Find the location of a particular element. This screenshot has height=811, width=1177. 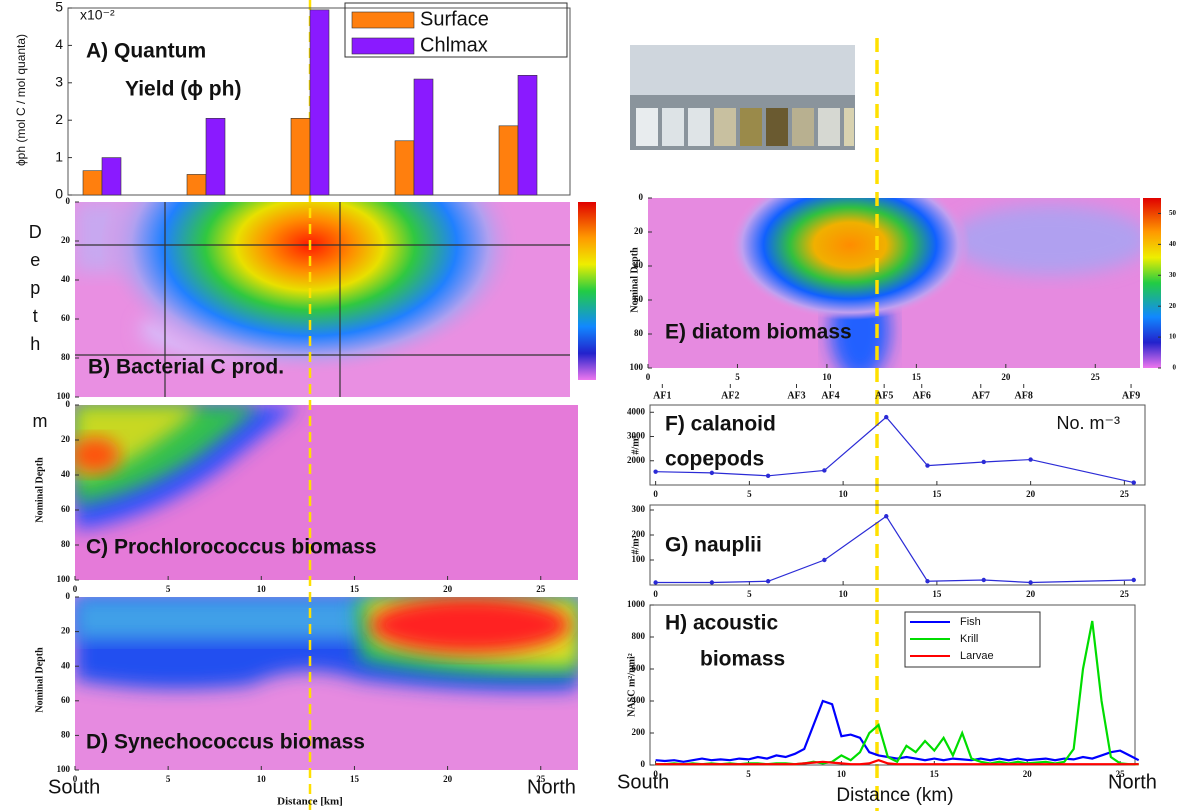

colorbar-label: 20 is located at coordinates (1173, 306).